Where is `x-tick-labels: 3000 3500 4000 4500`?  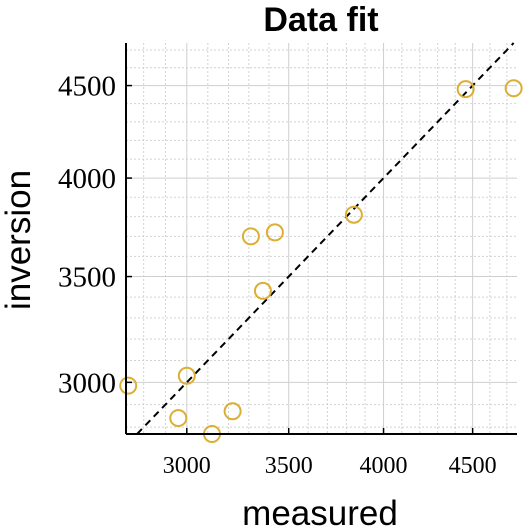
x-tick-labels: 3000 3500 4000 4500 is located at coordinates (330, 466).